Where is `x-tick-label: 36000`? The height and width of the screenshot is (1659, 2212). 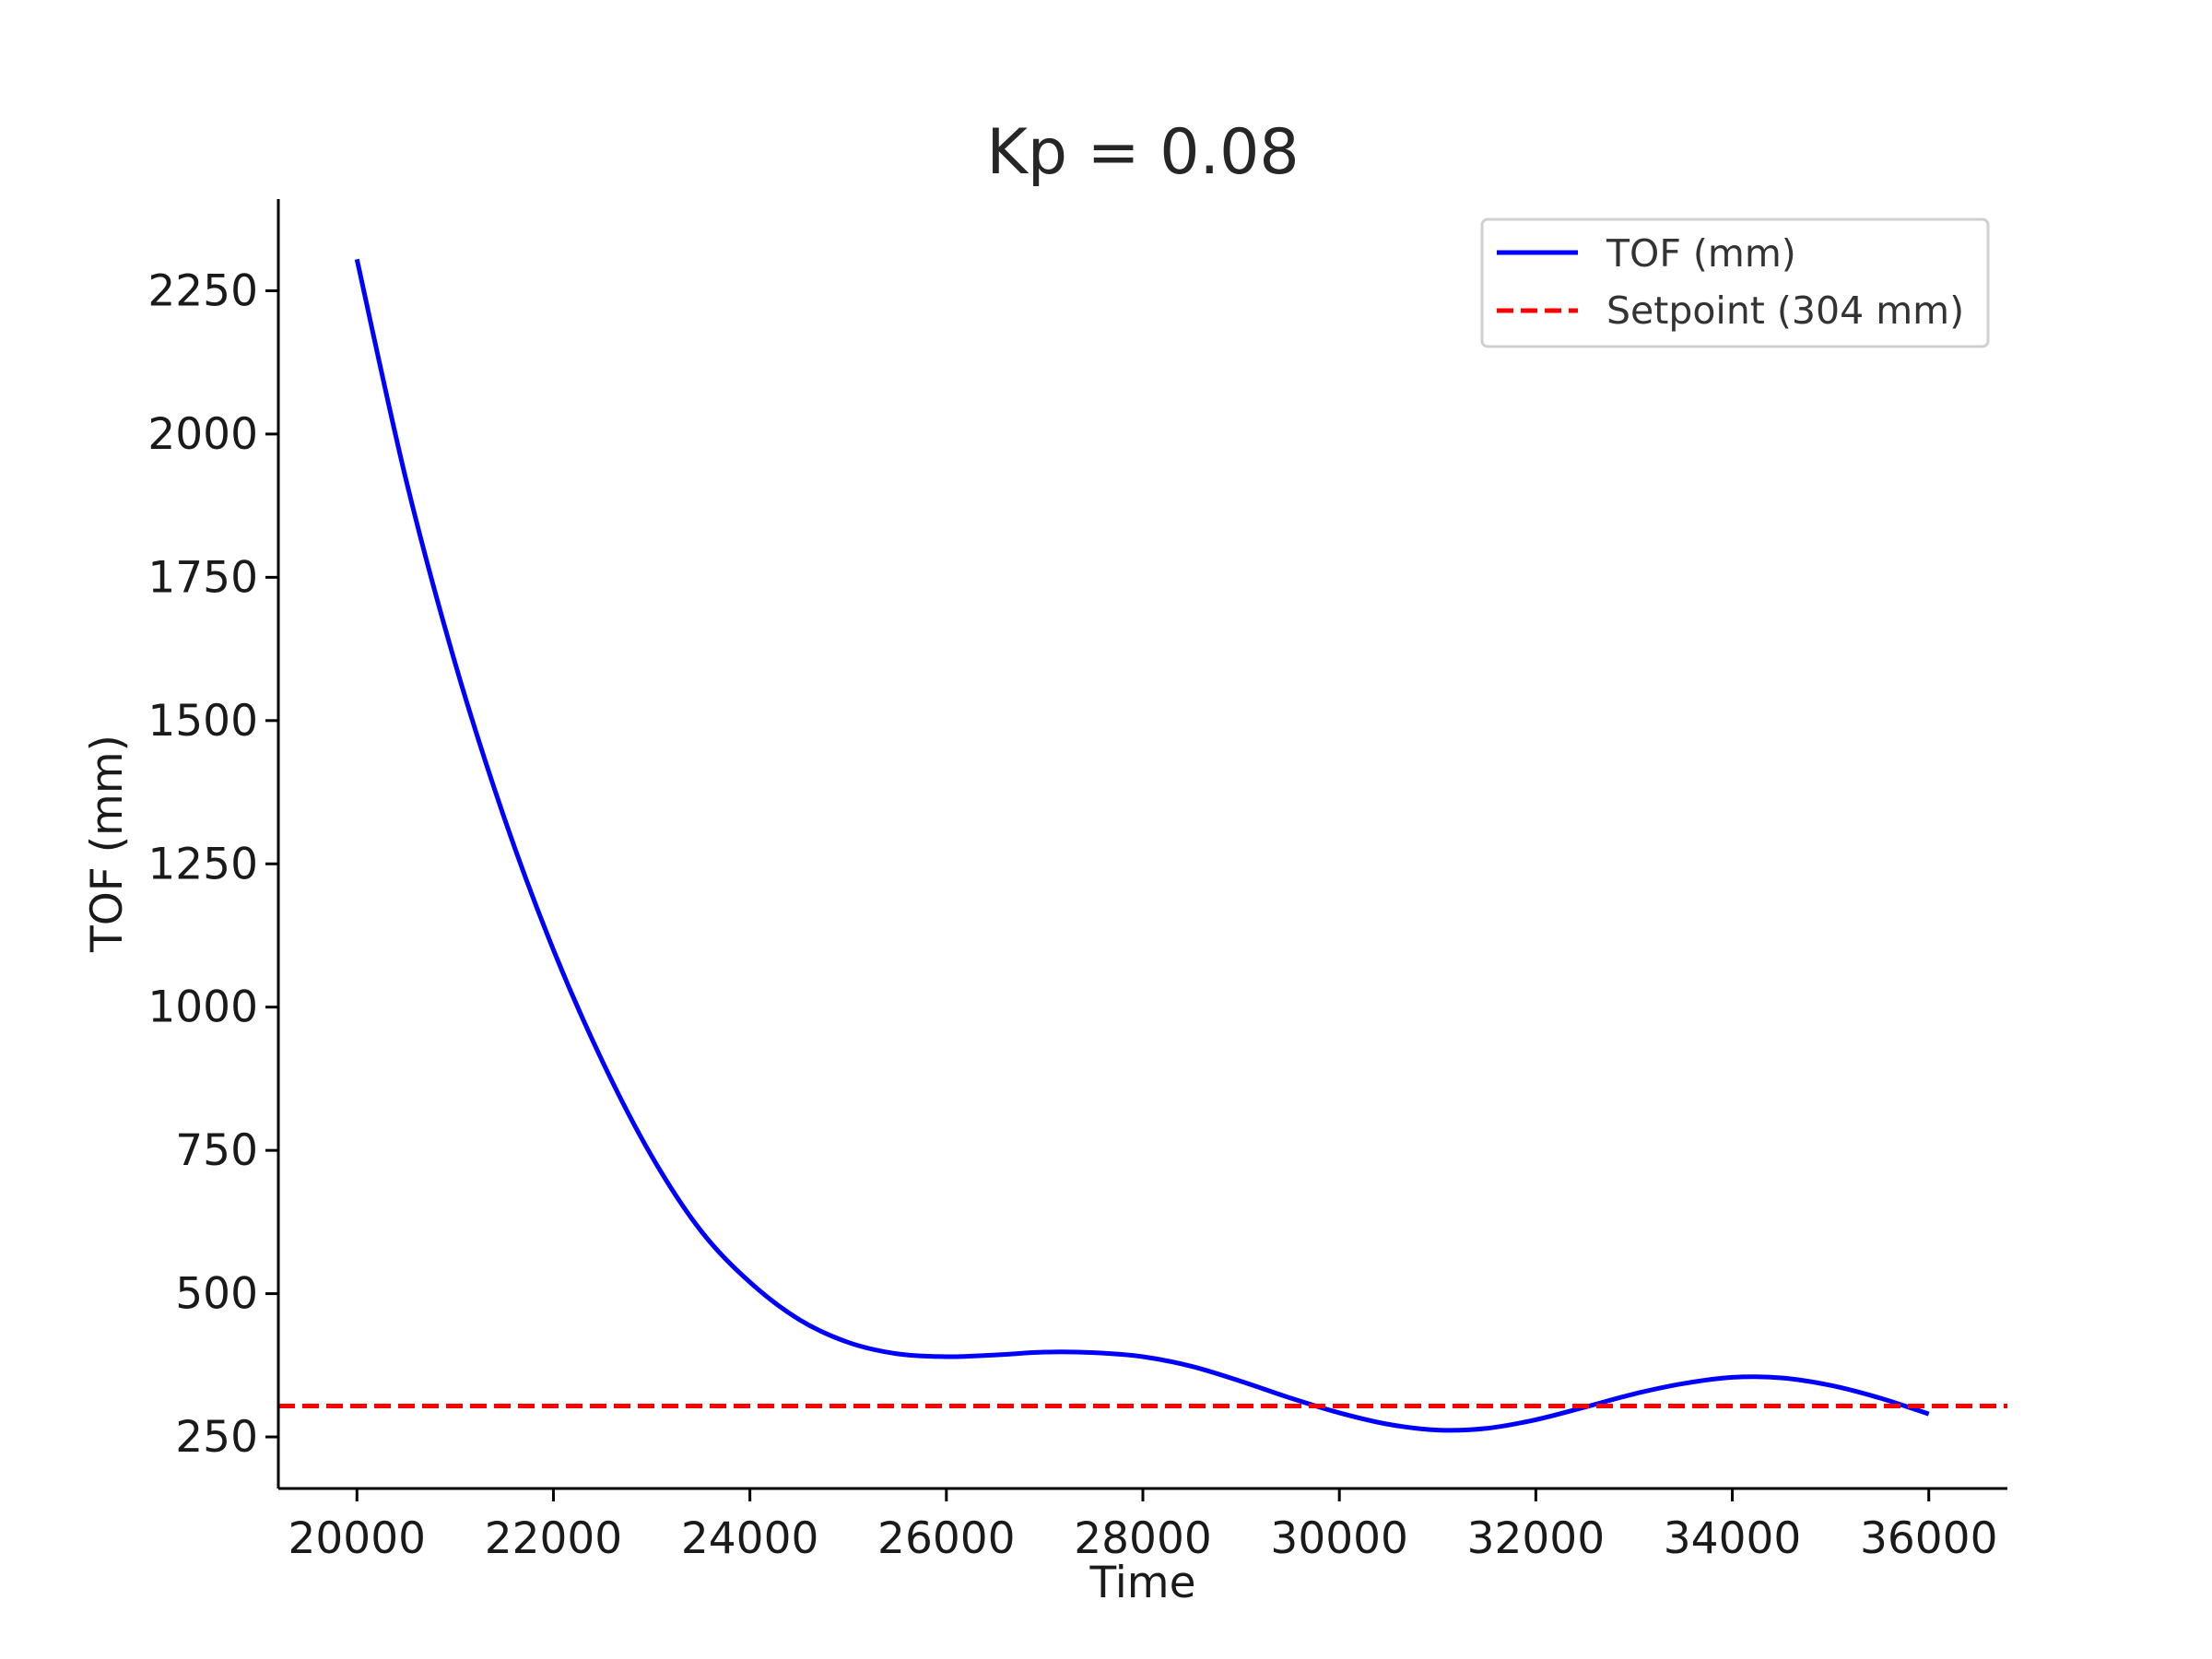 x-tick-label: 36000 is located at coordinates (1929, 1538).